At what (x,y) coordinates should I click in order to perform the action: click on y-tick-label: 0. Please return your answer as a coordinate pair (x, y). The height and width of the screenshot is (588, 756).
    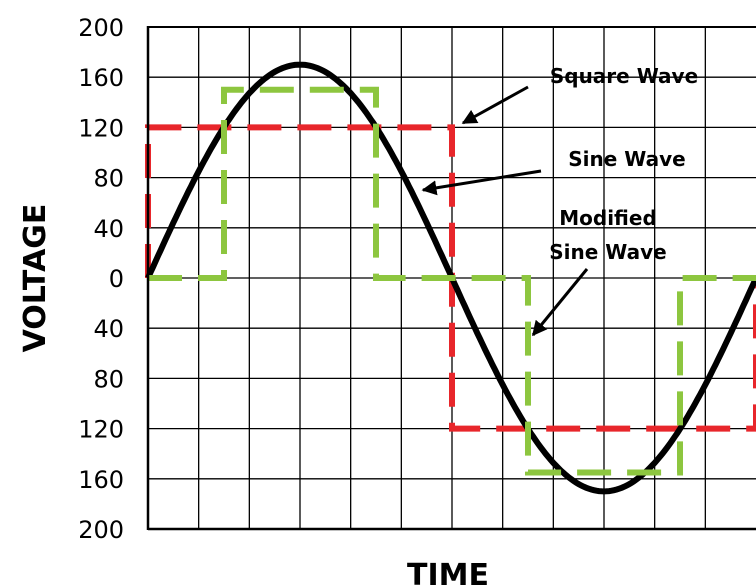
    Looking at the image, I should click on (116, 279).